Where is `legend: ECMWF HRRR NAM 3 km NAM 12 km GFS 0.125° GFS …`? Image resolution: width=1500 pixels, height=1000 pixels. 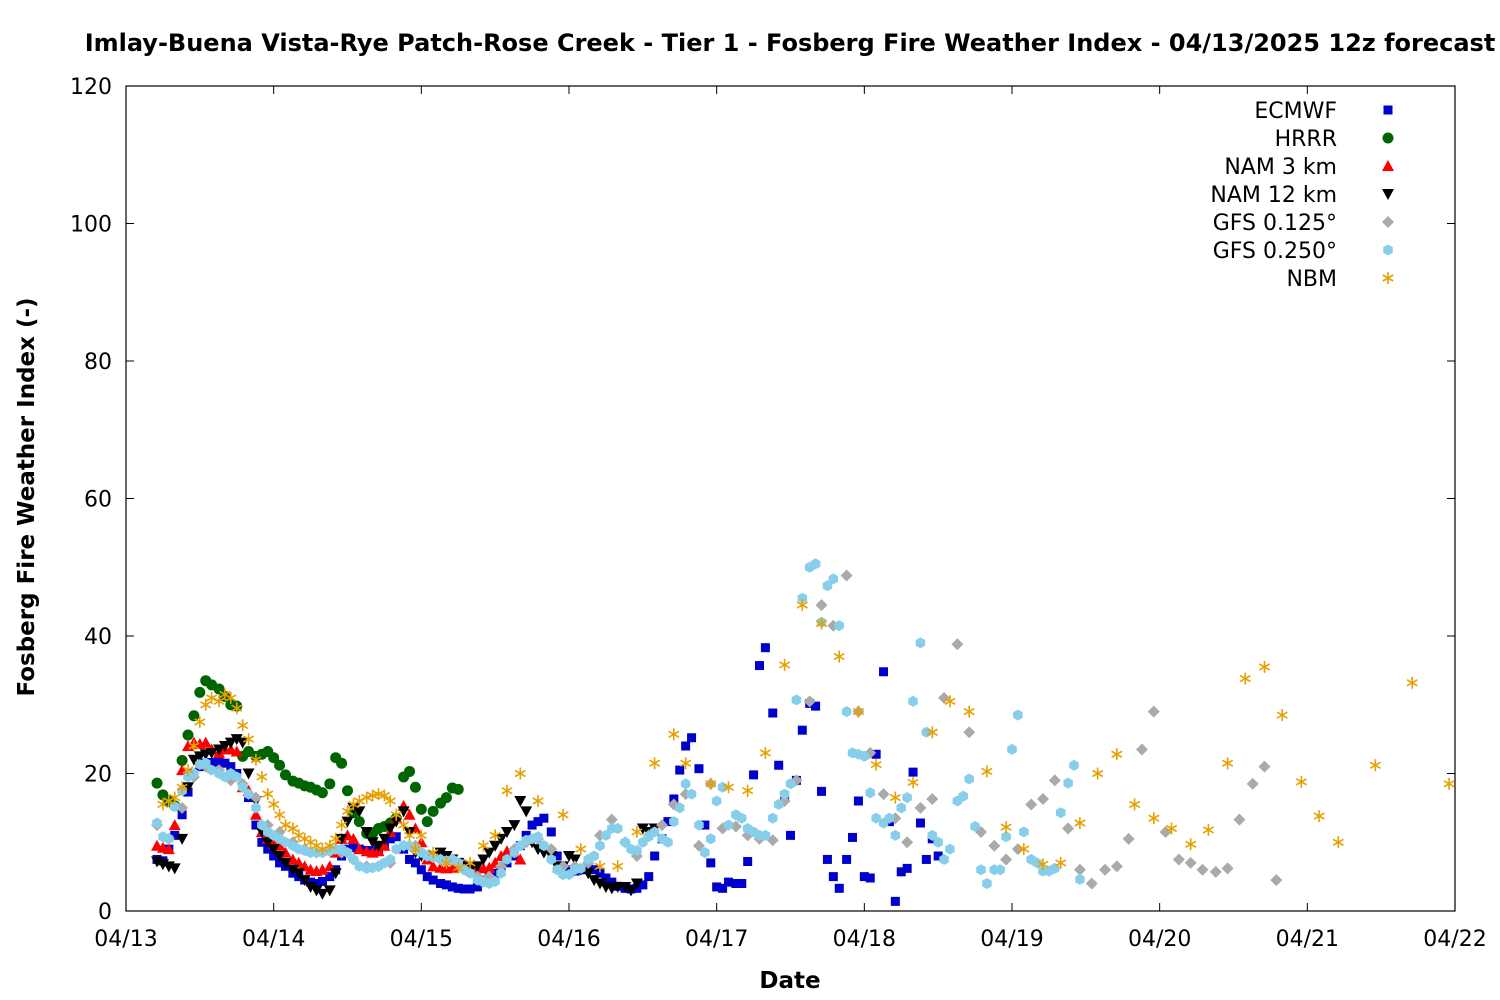 legend: ECMWF HRRR NAM 3 km NAM 12 km GFS 0.125° GFS … is located at coordinates (1302, 195).